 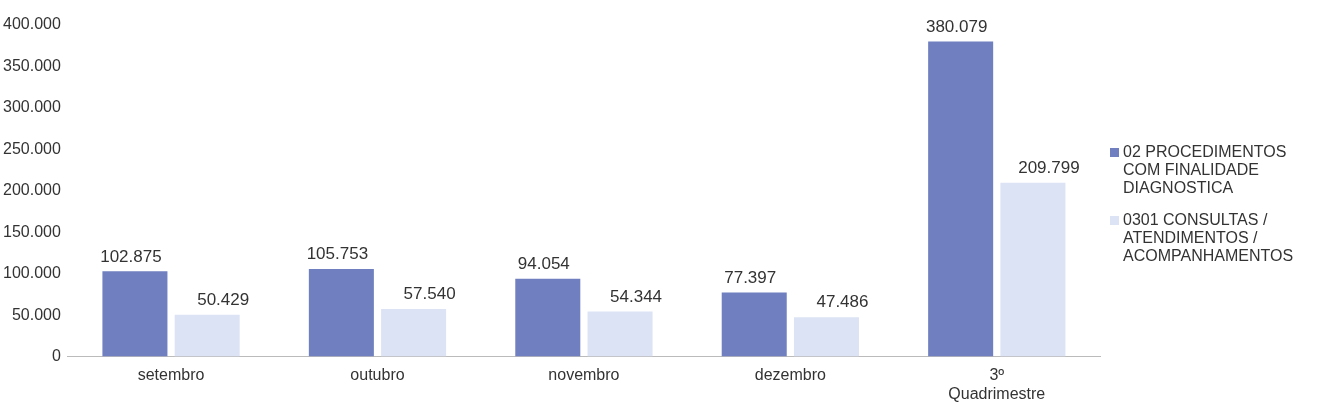 I want to click on legend-label: 0301 CONSULTAS / ATENDIMENTOS / ACOMPANHAMENTOS, so click(x=1209, y=237).